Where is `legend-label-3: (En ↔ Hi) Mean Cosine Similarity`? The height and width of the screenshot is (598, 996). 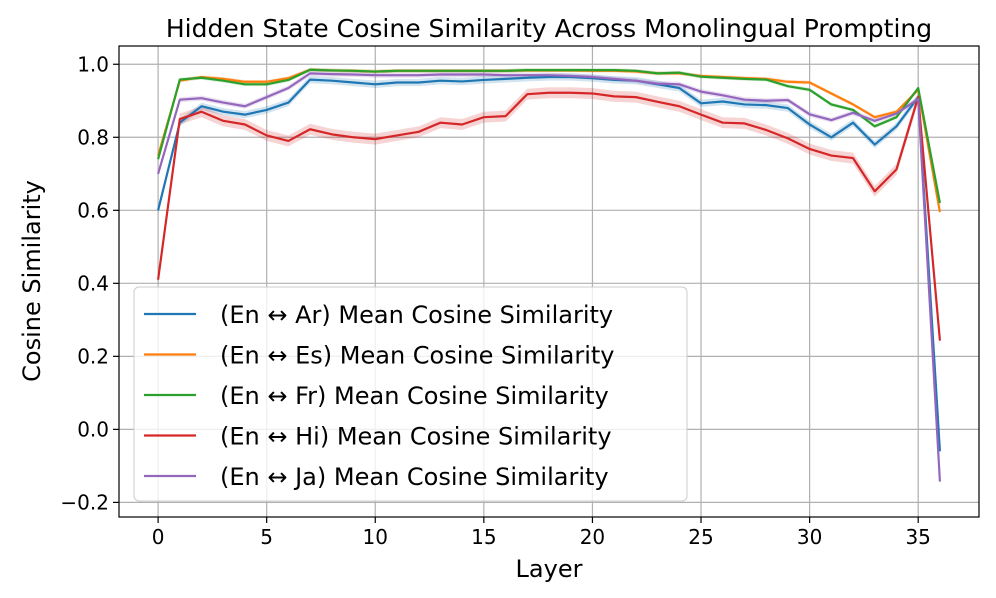
legend-label-3: (En ↔ Hi) Mean Cosine Similarity is located at coordinates (416, 437).